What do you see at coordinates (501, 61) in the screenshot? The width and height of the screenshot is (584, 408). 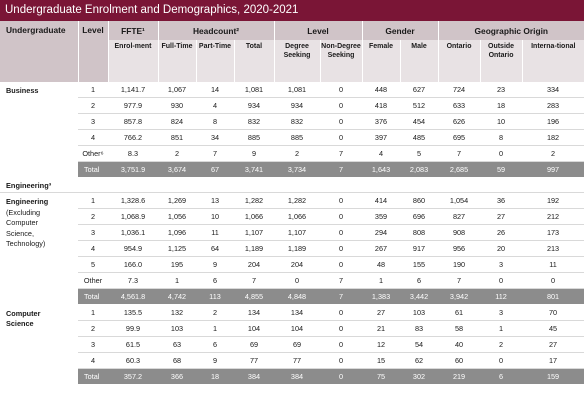 I see `sub-outside-ontario: Outside Ontario` at bounding box center [501, 61].